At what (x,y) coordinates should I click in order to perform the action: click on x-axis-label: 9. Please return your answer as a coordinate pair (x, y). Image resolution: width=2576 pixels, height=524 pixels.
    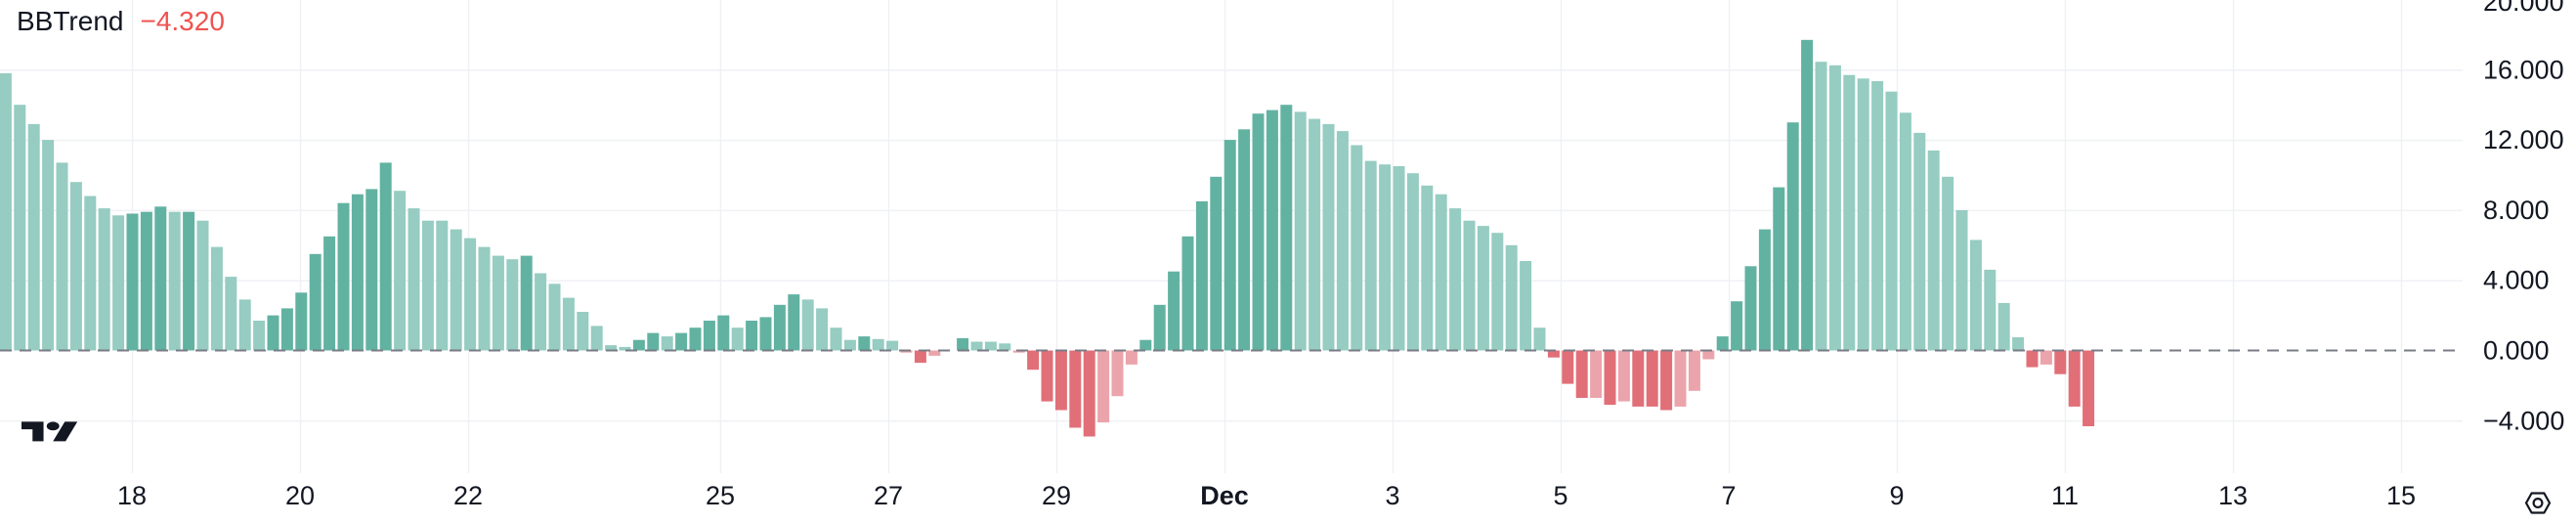
    Looking at the image, I should click on (1897, 495).